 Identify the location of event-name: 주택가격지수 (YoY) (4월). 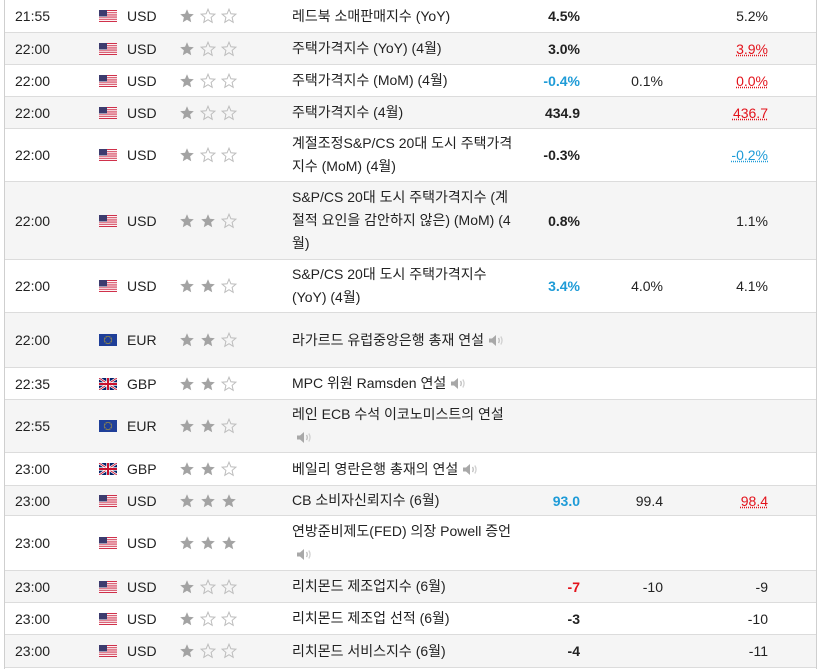
(367, 48).